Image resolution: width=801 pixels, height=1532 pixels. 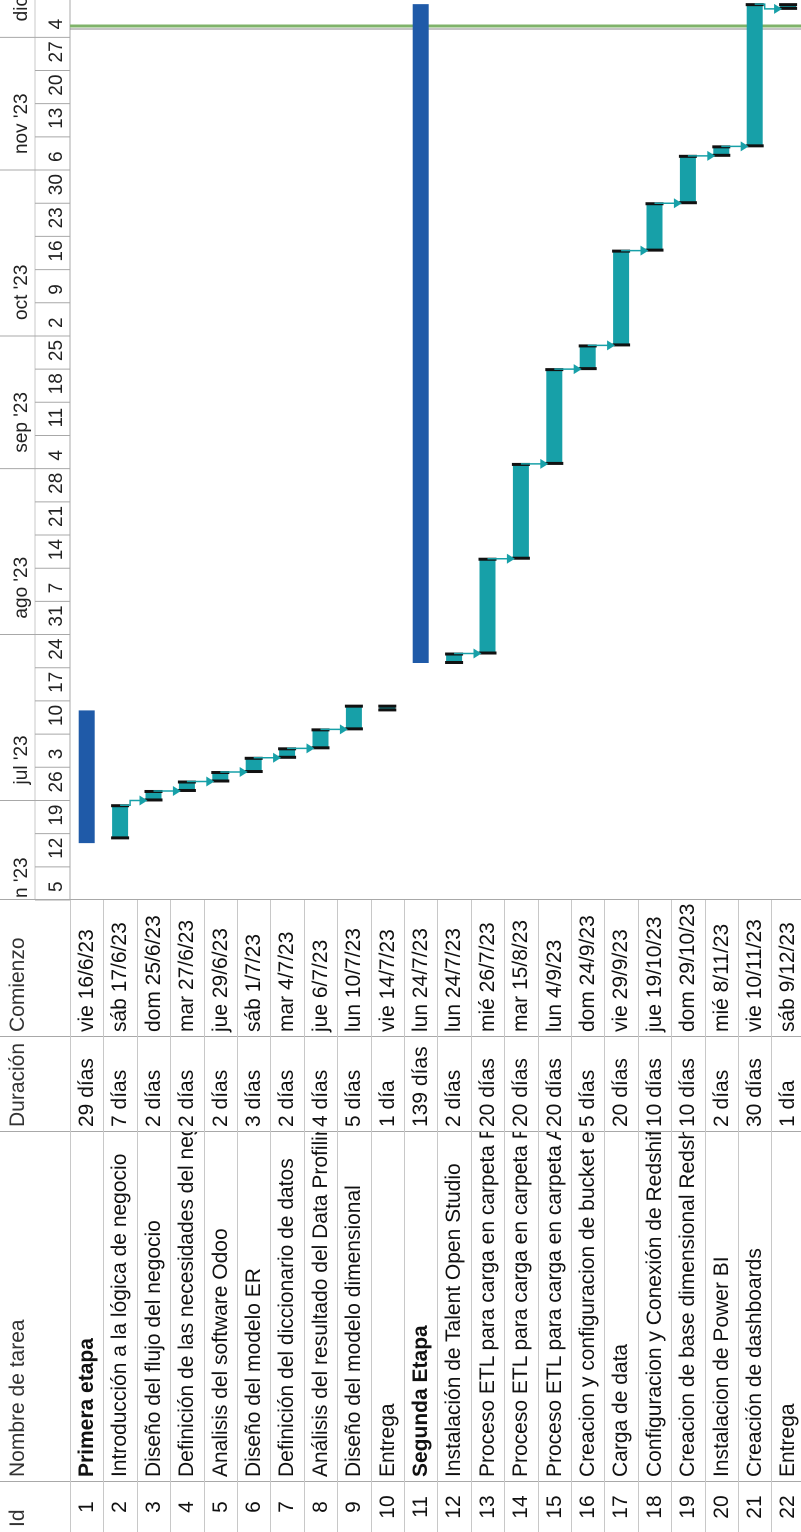 I want to click on week-label: 16, so click(x=56, y=250).